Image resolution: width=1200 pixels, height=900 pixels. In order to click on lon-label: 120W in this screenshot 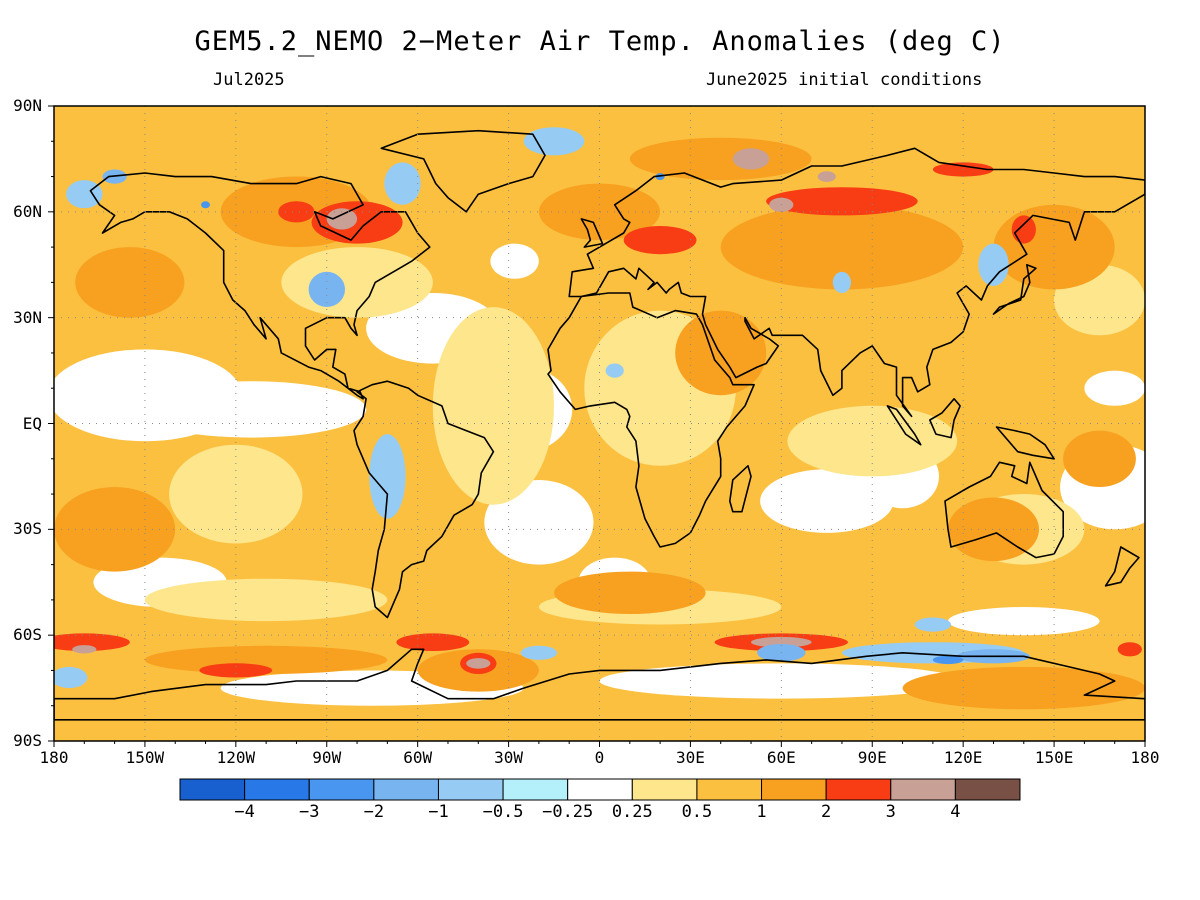, I will do `click(236, 757)`.